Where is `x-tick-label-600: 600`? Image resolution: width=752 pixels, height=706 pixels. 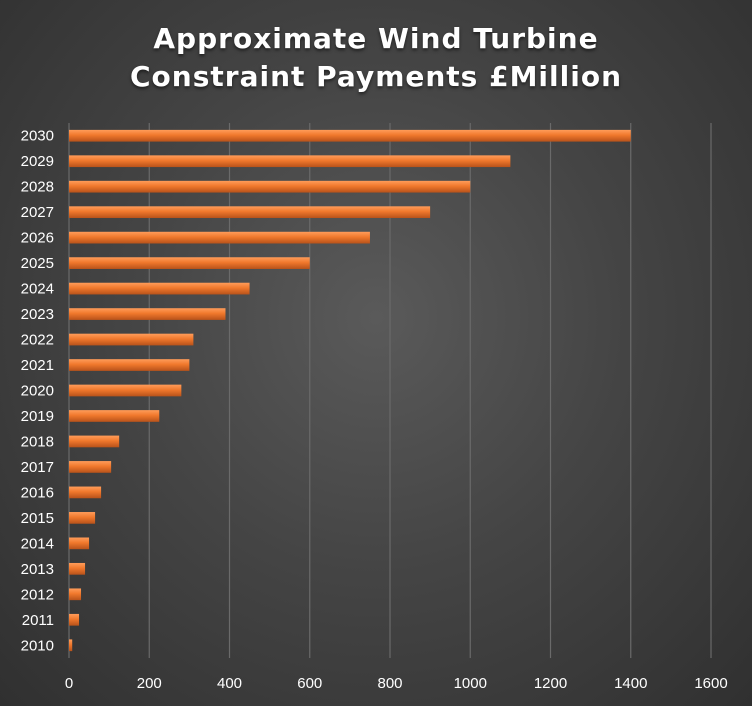
x-tick-label-600: 600 is located at coordinates (309, 683).